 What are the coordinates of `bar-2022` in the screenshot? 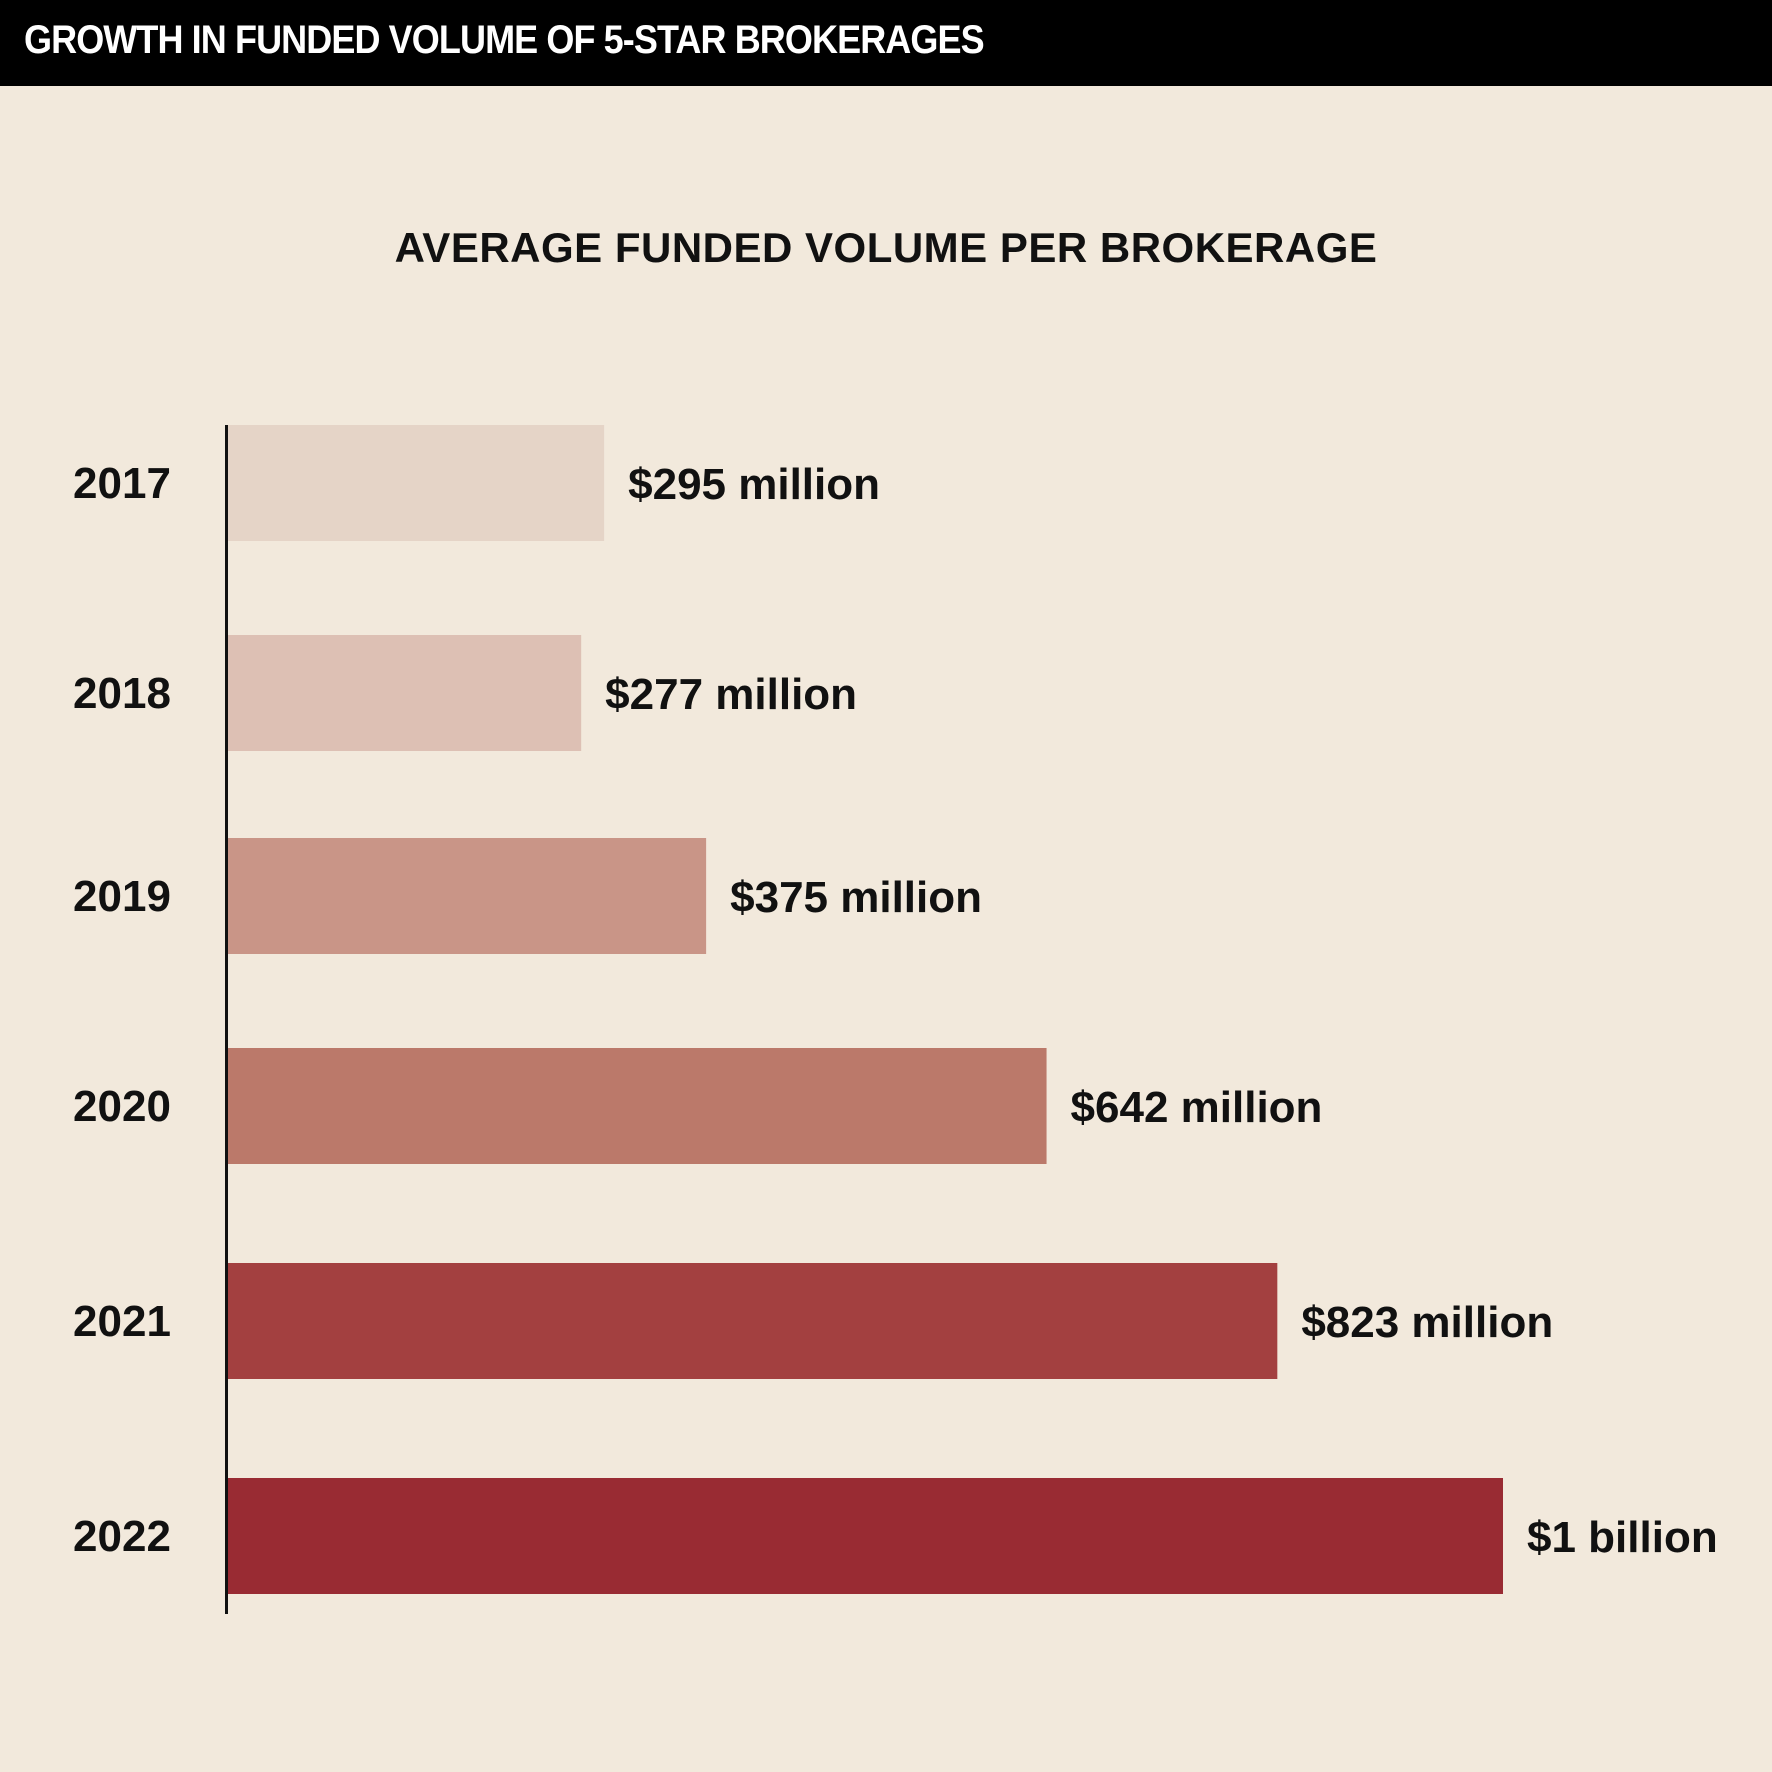 It's located at (865, 1536).